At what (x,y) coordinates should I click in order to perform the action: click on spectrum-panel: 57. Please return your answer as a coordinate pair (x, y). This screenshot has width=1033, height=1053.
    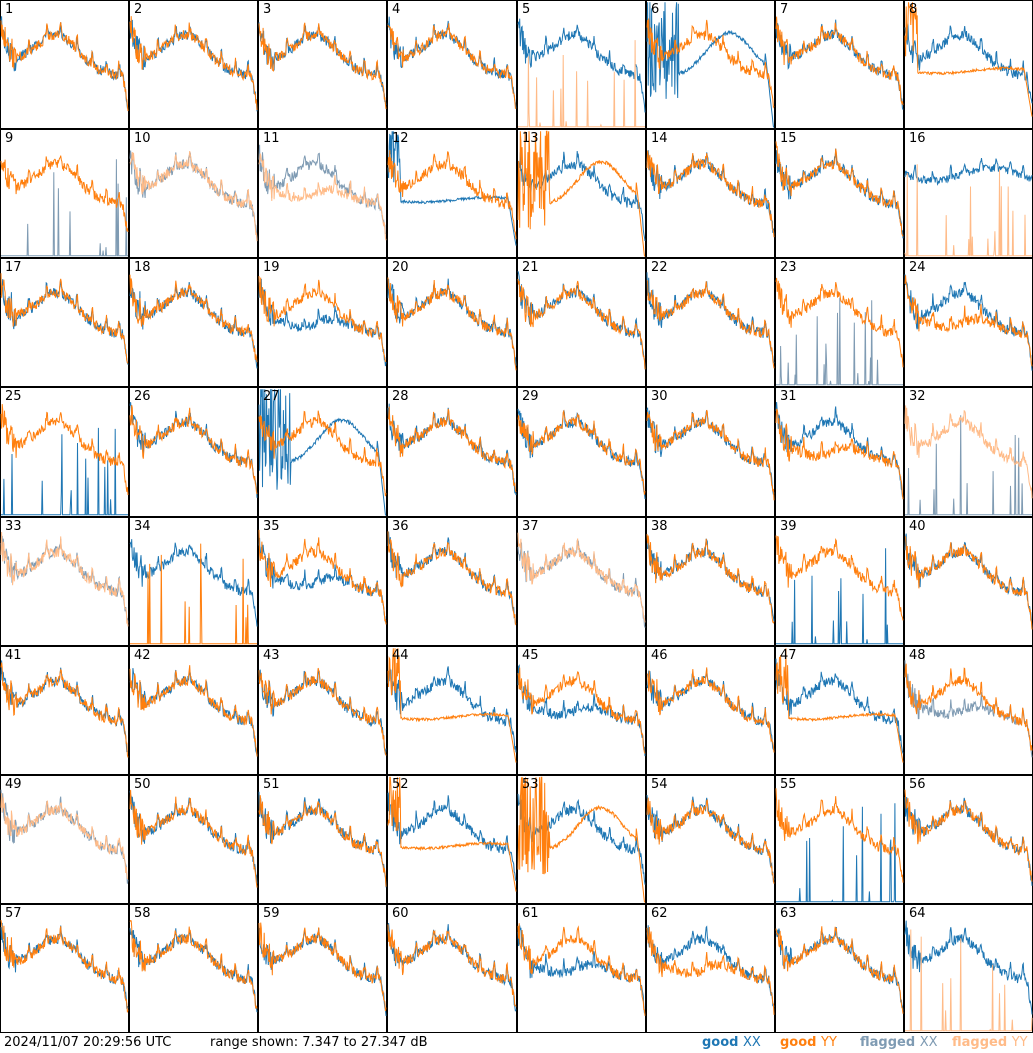
    Looking at the image, I should click on (64, 968).